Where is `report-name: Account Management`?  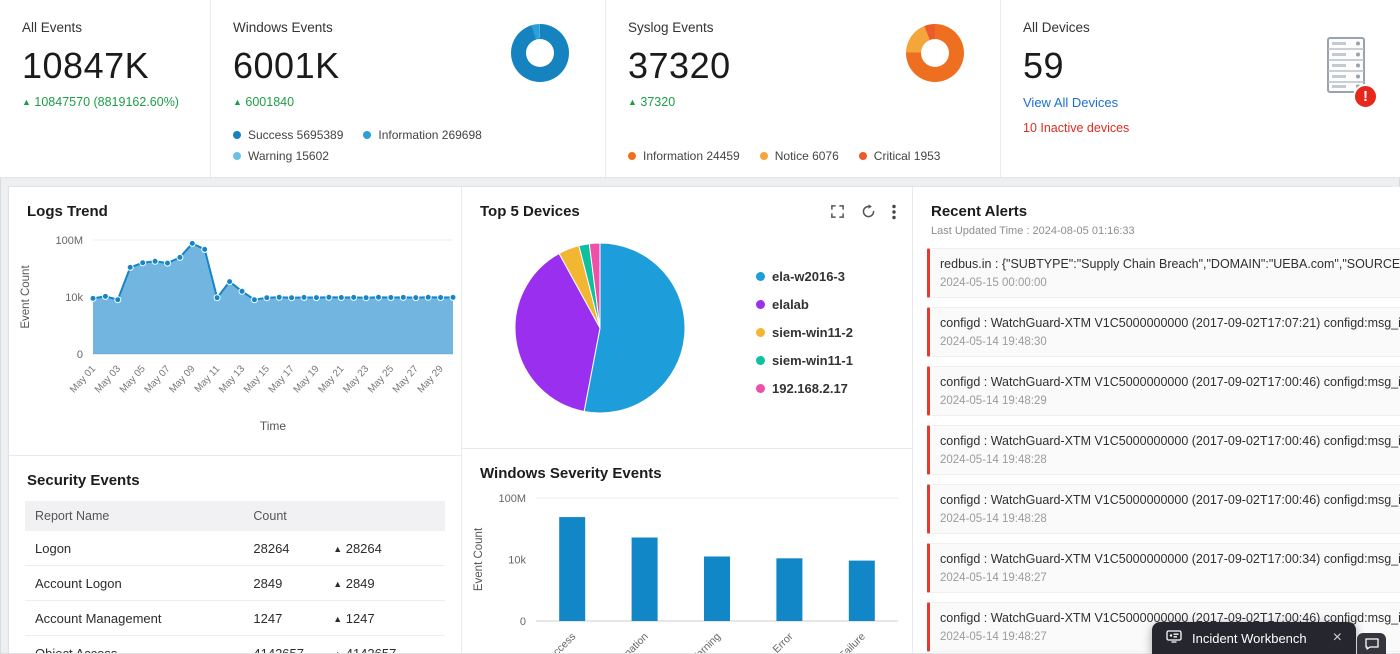
report-name: Account Management is located at coordinates (134, 618).